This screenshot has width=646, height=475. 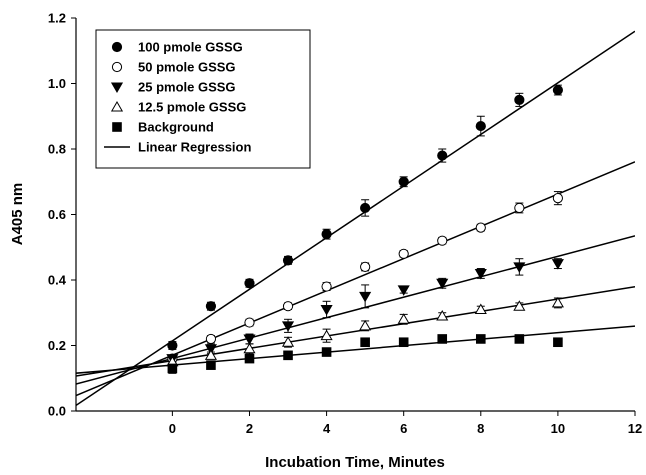 What do you see at coordinates (194, 147) in the screenshot?
I see `legend-label-regression: Linear Regression` at bounding box center [194, 147].